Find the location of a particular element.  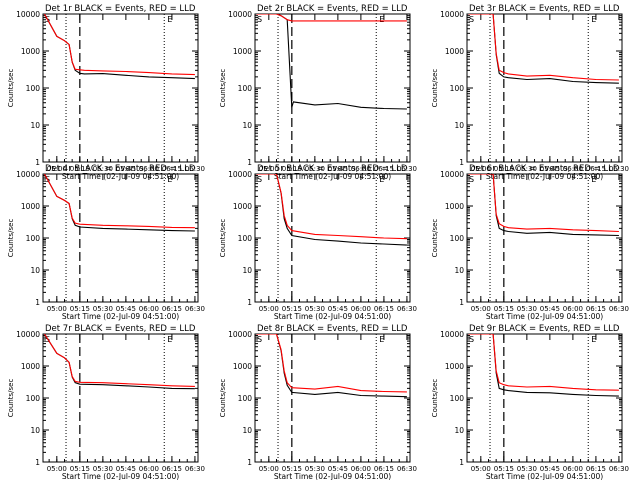

chart-title: Det 1r BLACK = Events, RED = LLD is located at coordinates (120, 9).